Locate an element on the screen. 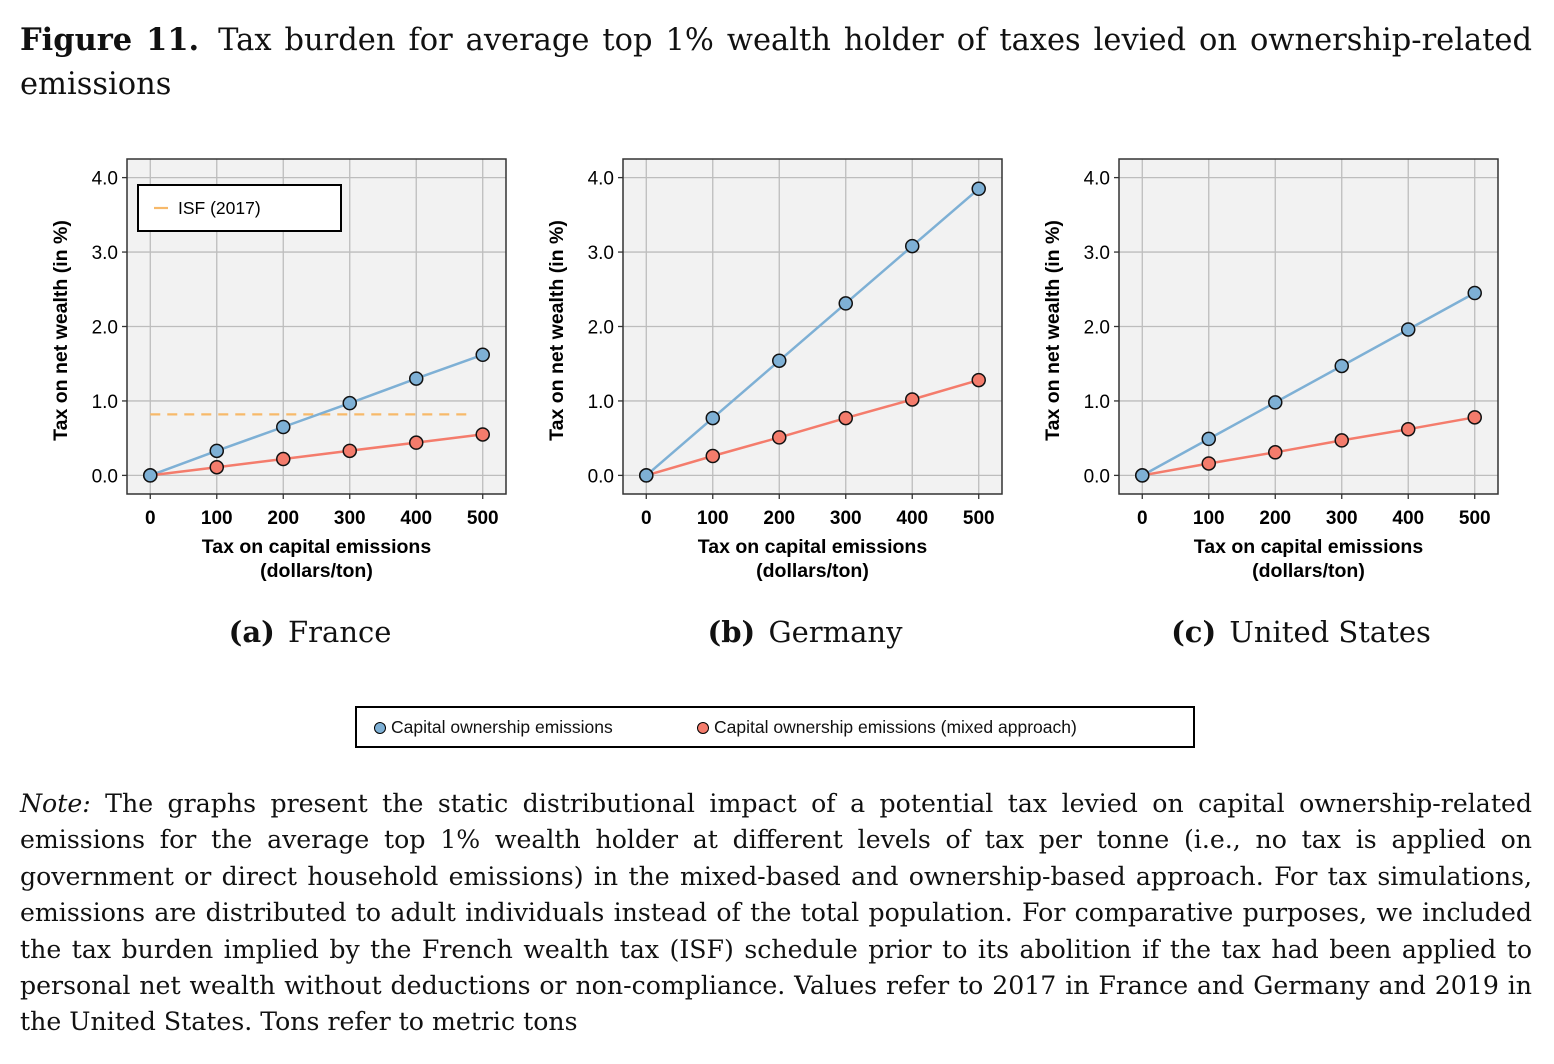  caption-name: France is located at coordinates (340, 632).